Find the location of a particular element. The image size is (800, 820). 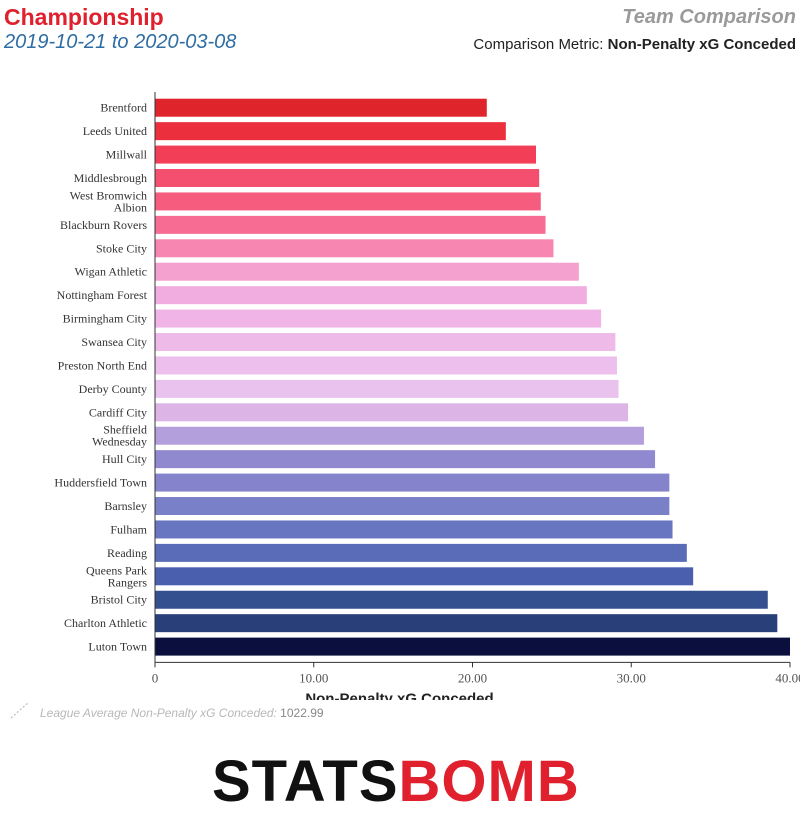

category-label-11: Preston North End is located at coordinates (102, 365).